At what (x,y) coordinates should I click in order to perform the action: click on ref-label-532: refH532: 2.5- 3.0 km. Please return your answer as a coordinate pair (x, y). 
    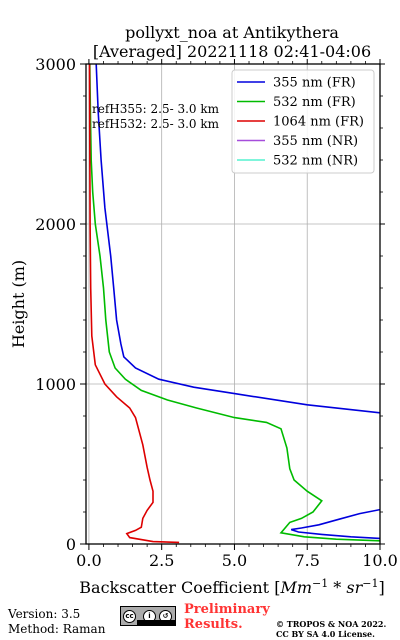
    Looking at the image, I should click on (156, 124).